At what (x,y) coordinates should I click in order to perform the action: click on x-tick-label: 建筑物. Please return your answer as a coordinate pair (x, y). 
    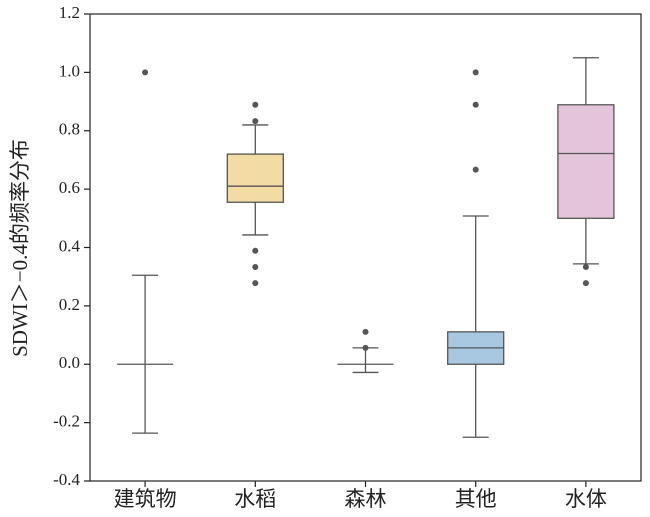
    Looking at the image, I should click on (145, 499).